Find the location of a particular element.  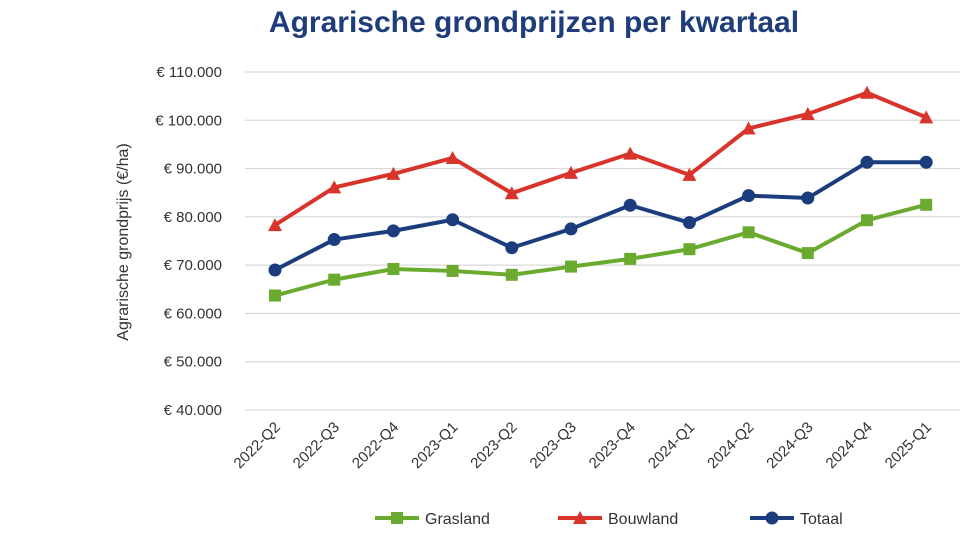

legend-label: Totaal is located at coordinates (821, 519).